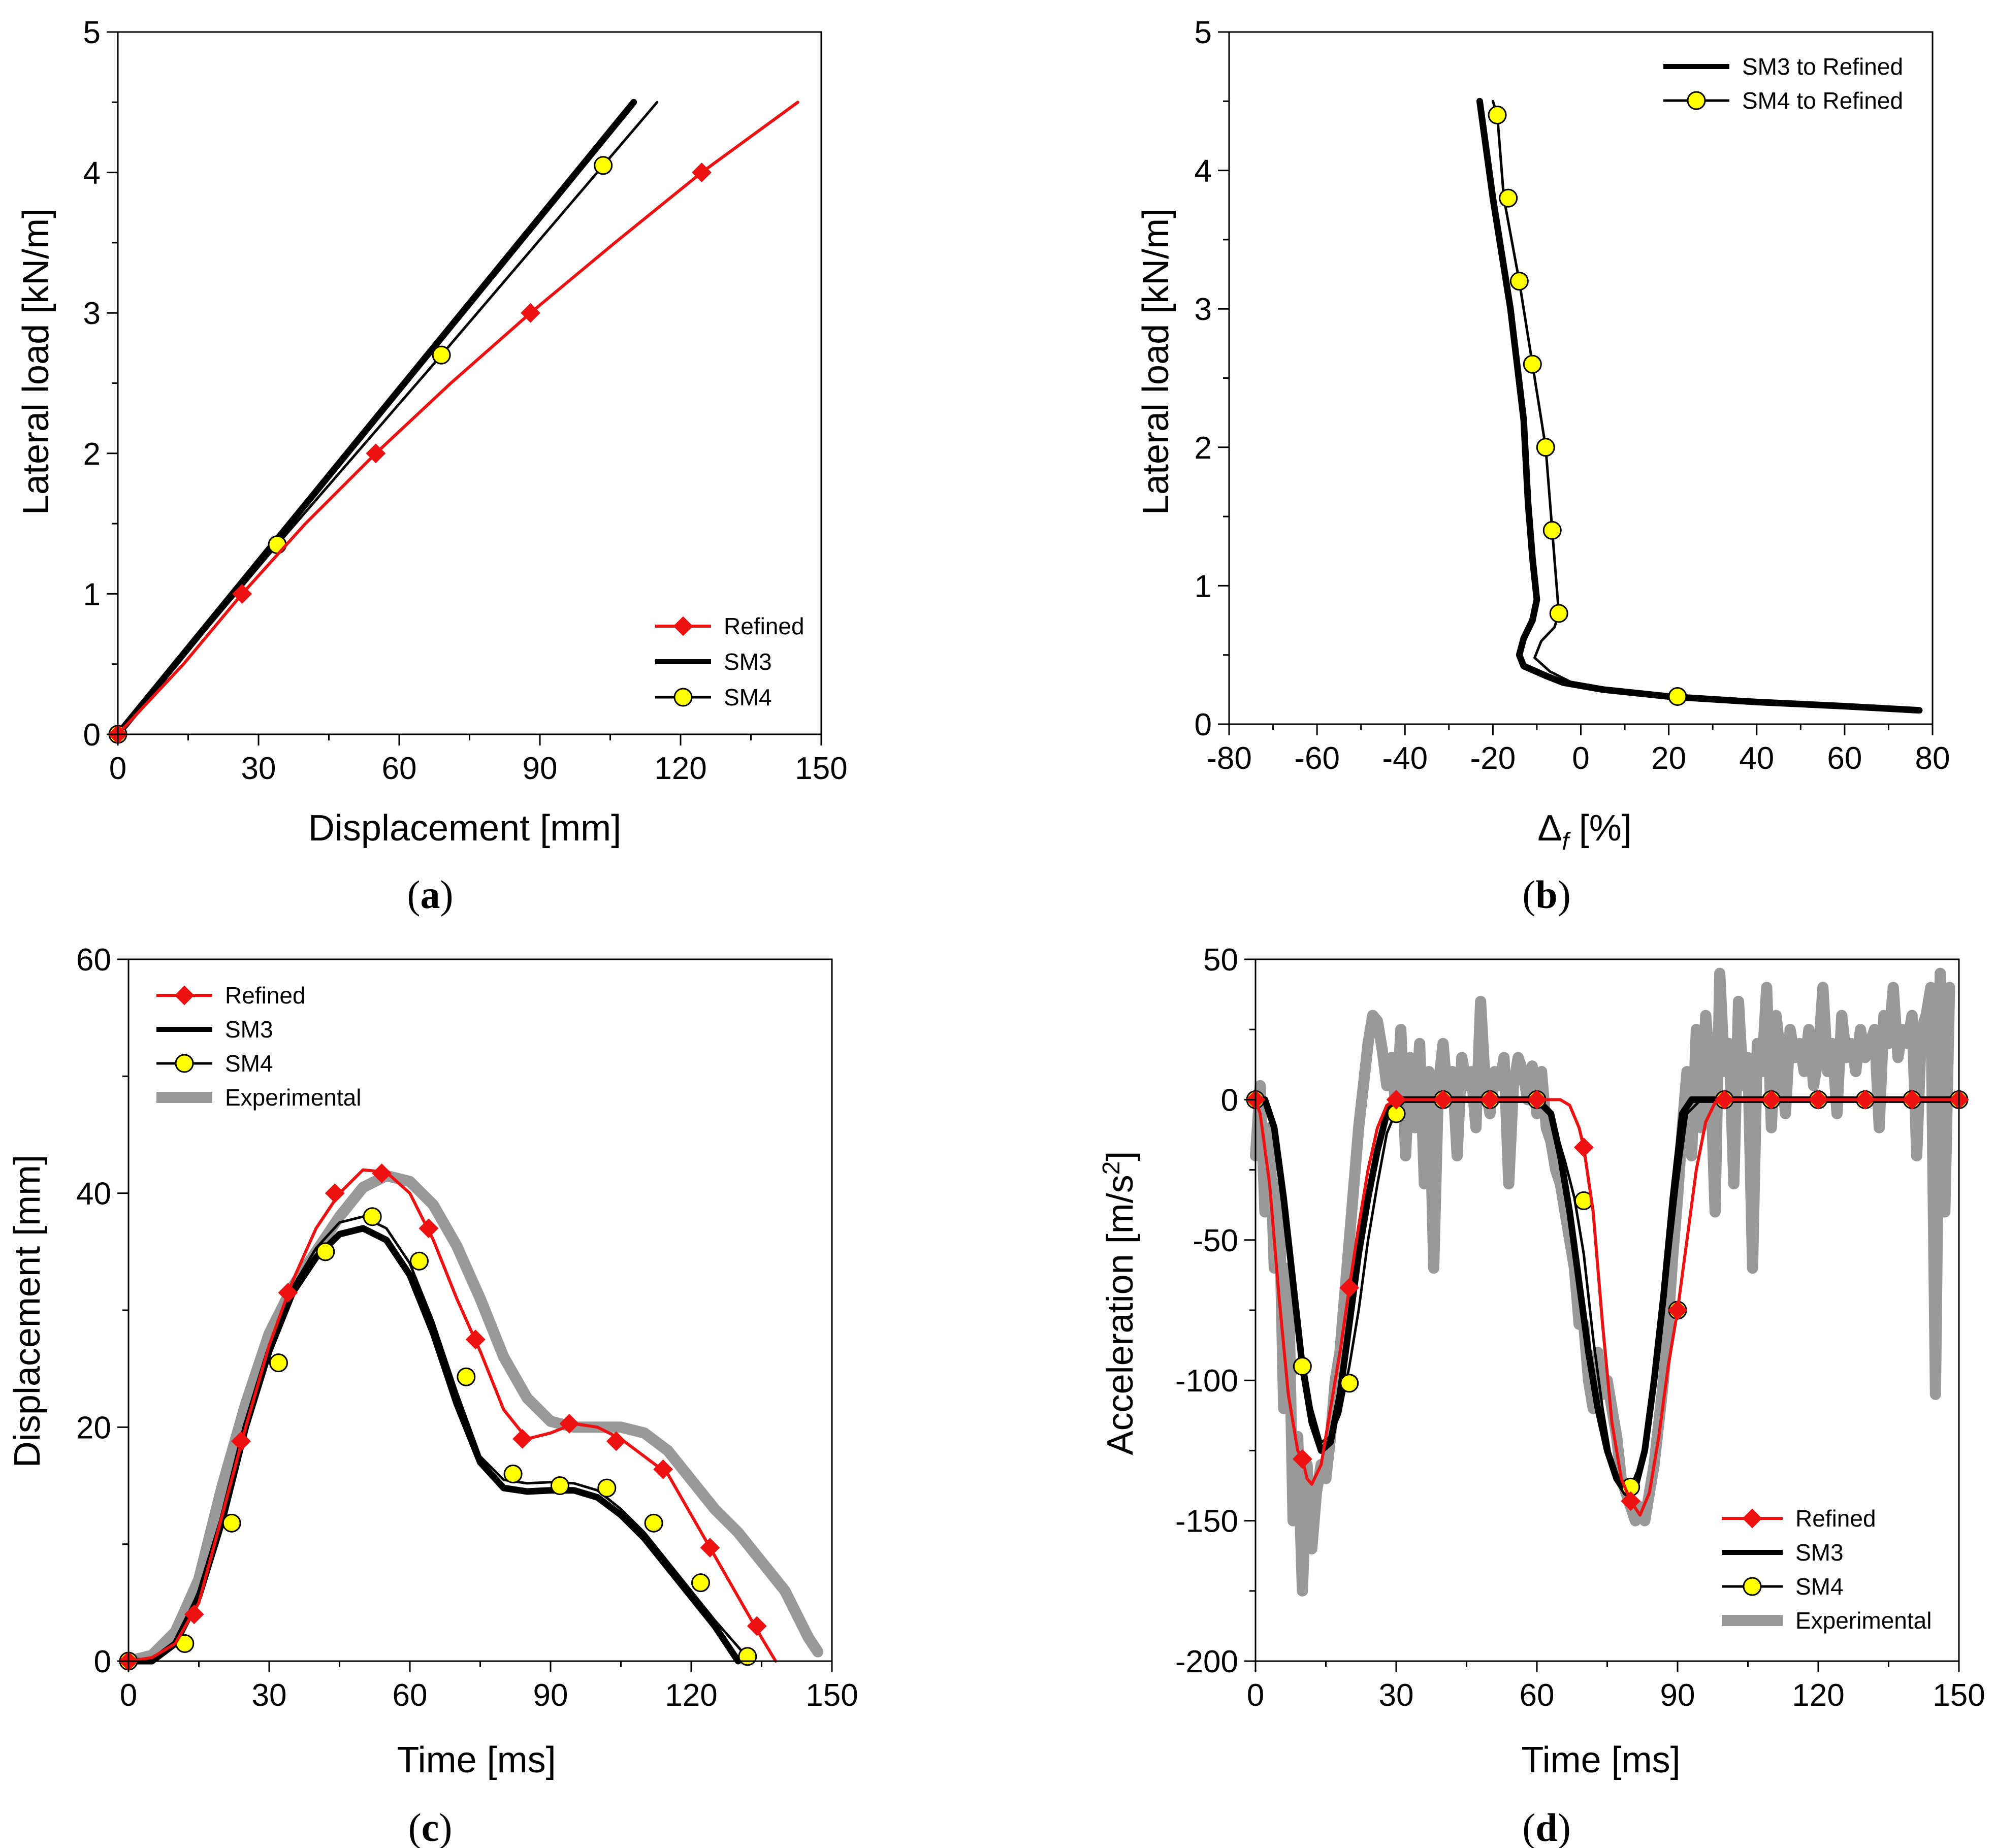 This screenshot has width=1995, height=1848. What do you see at coordinates (128, 1695) in the screenshot?
I see `chart-c-xtick-label-0: 0` at bounding box center [128, 1695].